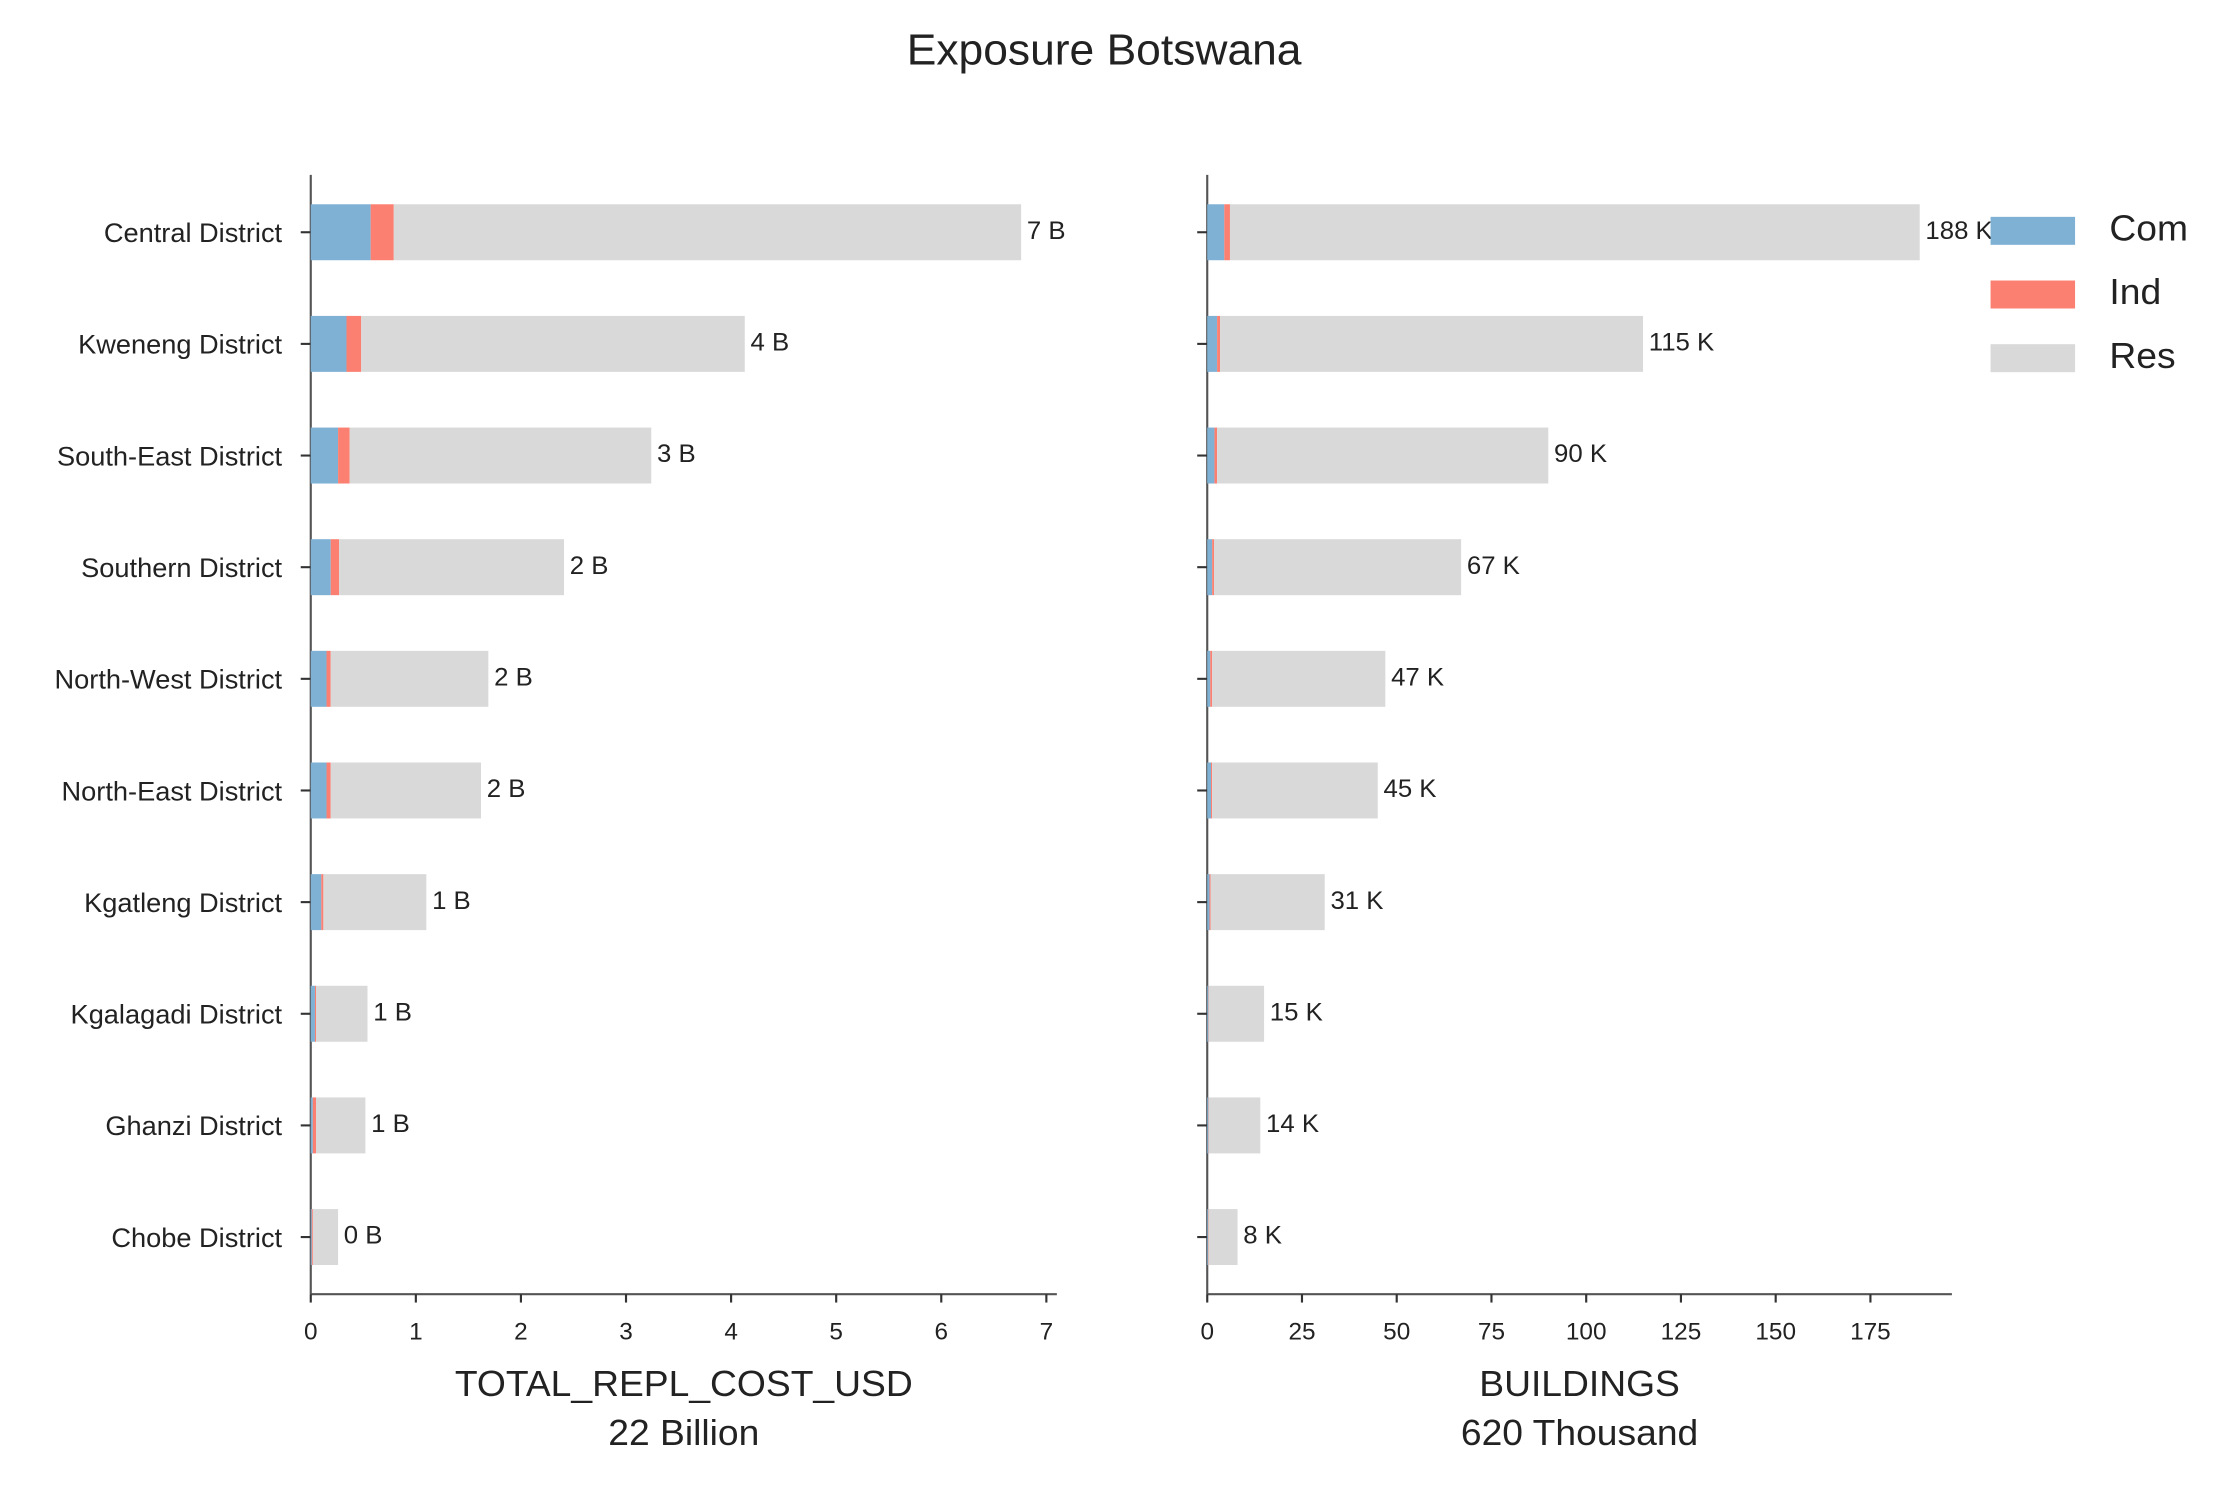  Describe the element at coordinates (2142, 355) in the screenshot. I see `legend-label: Res` at that location.